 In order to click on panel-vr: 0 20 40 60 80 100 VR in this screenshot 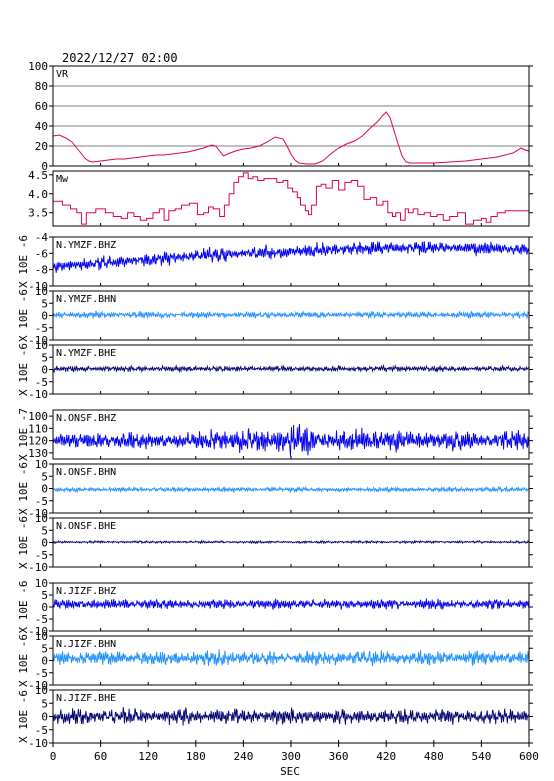, I will do `click(280, 116)`.